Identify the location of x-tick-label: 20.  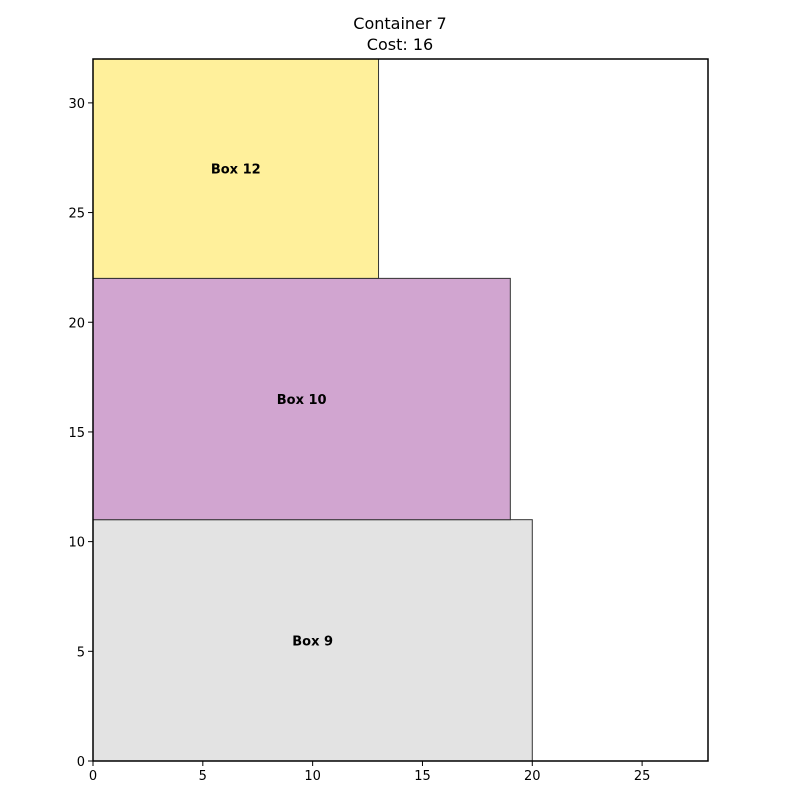
(532, 776).